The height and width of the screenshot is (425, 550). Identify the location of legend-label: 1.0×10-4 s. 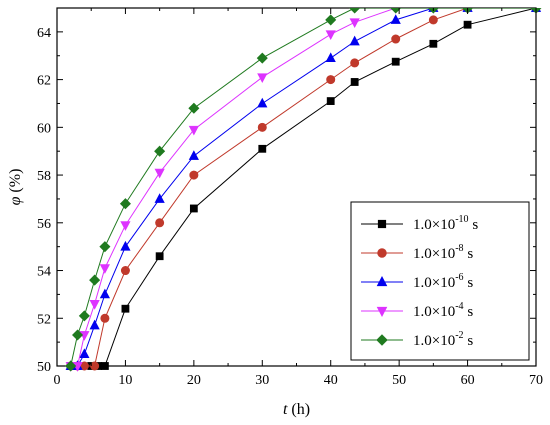
(443, 310).